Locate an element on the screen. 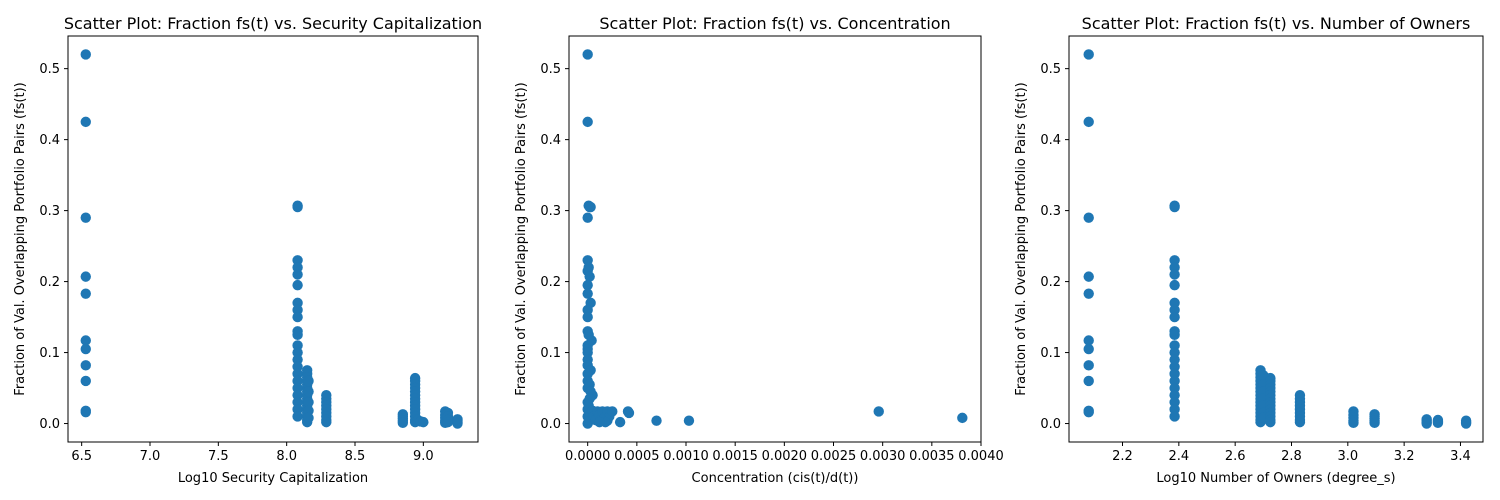 This screenshot has width=1500, height=500. x-tick-label: 3.2 is located at coordinates (1404, 456).